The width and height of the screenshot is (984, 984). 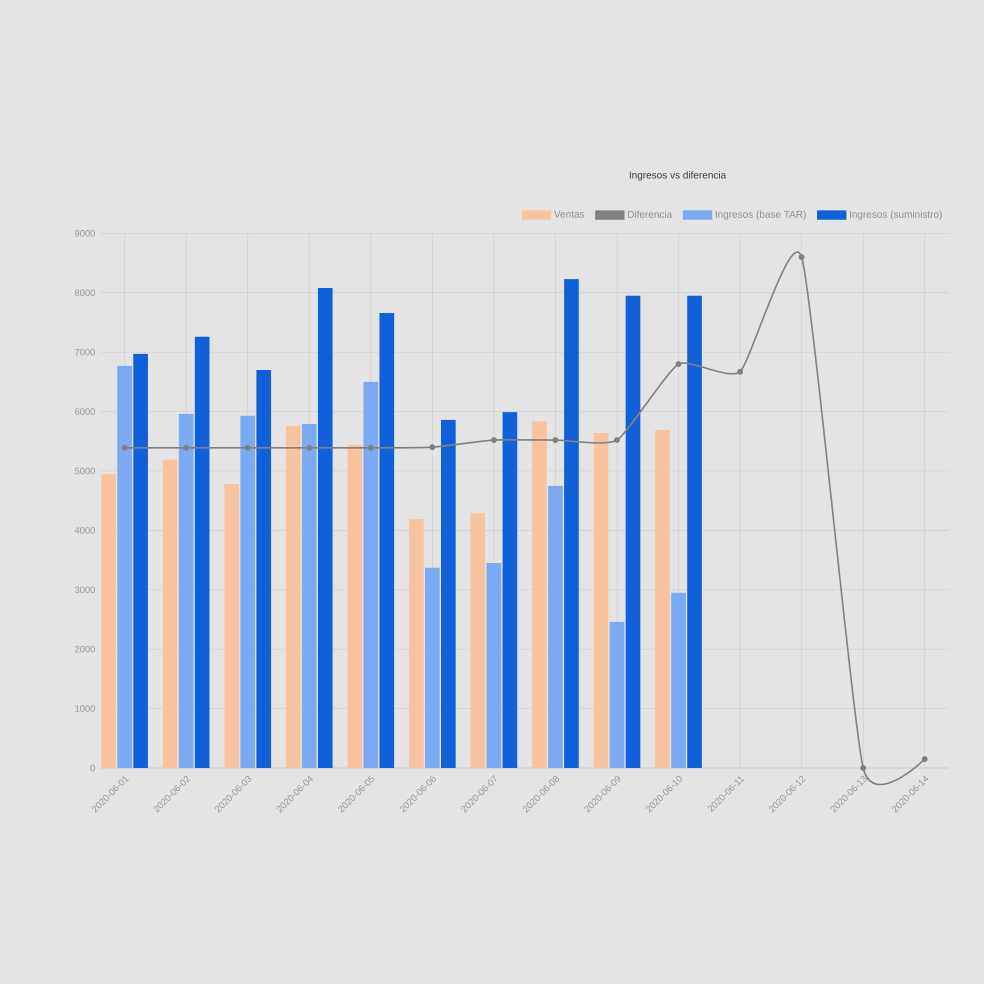 I want to click on legend-label: Ingresos (suministro), so click(x=896, y=215).